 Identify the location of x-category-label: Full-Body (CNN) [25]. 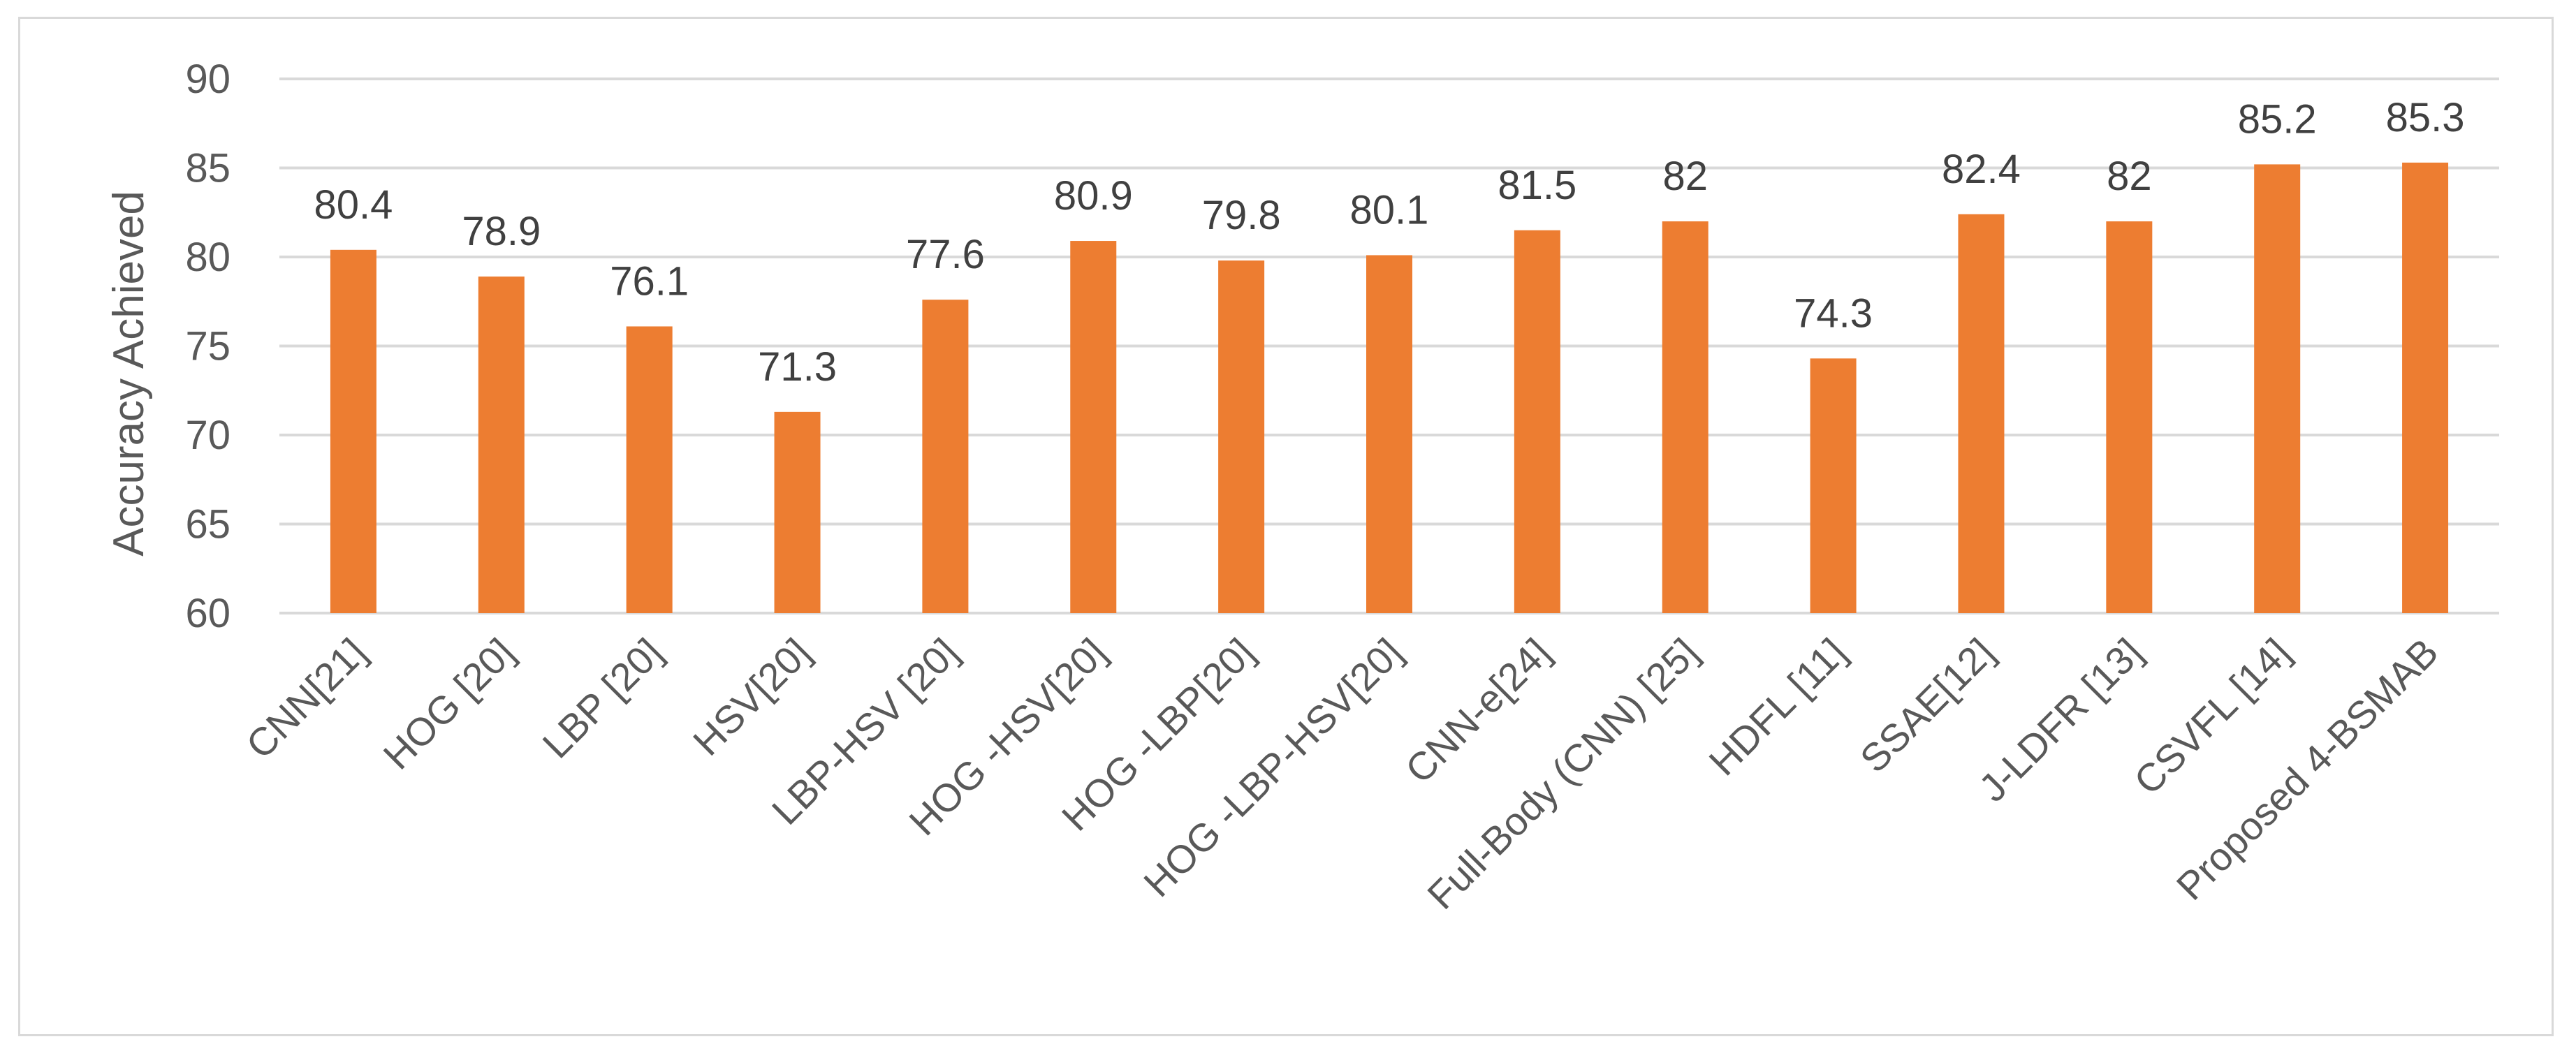
(1563, 774).